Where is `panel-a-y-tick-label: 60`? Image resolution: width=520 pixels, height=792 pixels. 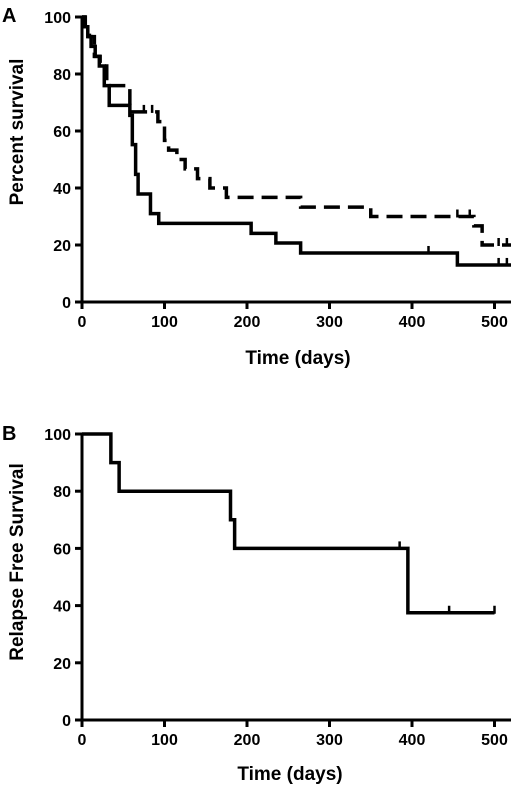 panel-a-y-tick-label: 60 is located at coordinates (62, 132).